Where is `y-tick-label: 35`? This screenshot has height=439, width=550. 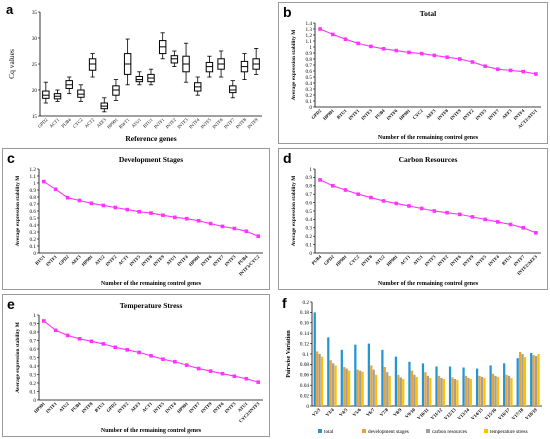 y-tick-label: 35 is located at coordinates (35, 13).